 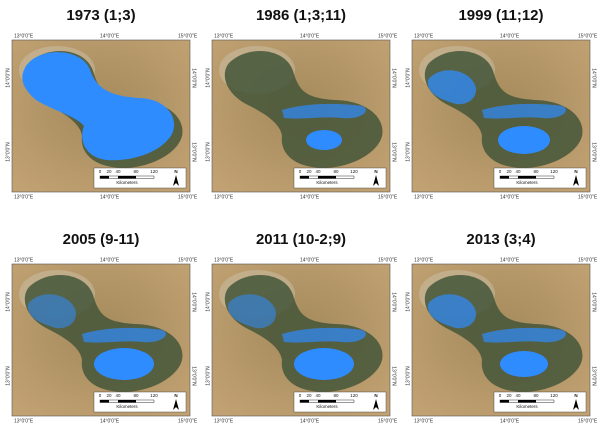 I want to click on panel-title: 2011 (10-2;9), so click(x=301, y=239).